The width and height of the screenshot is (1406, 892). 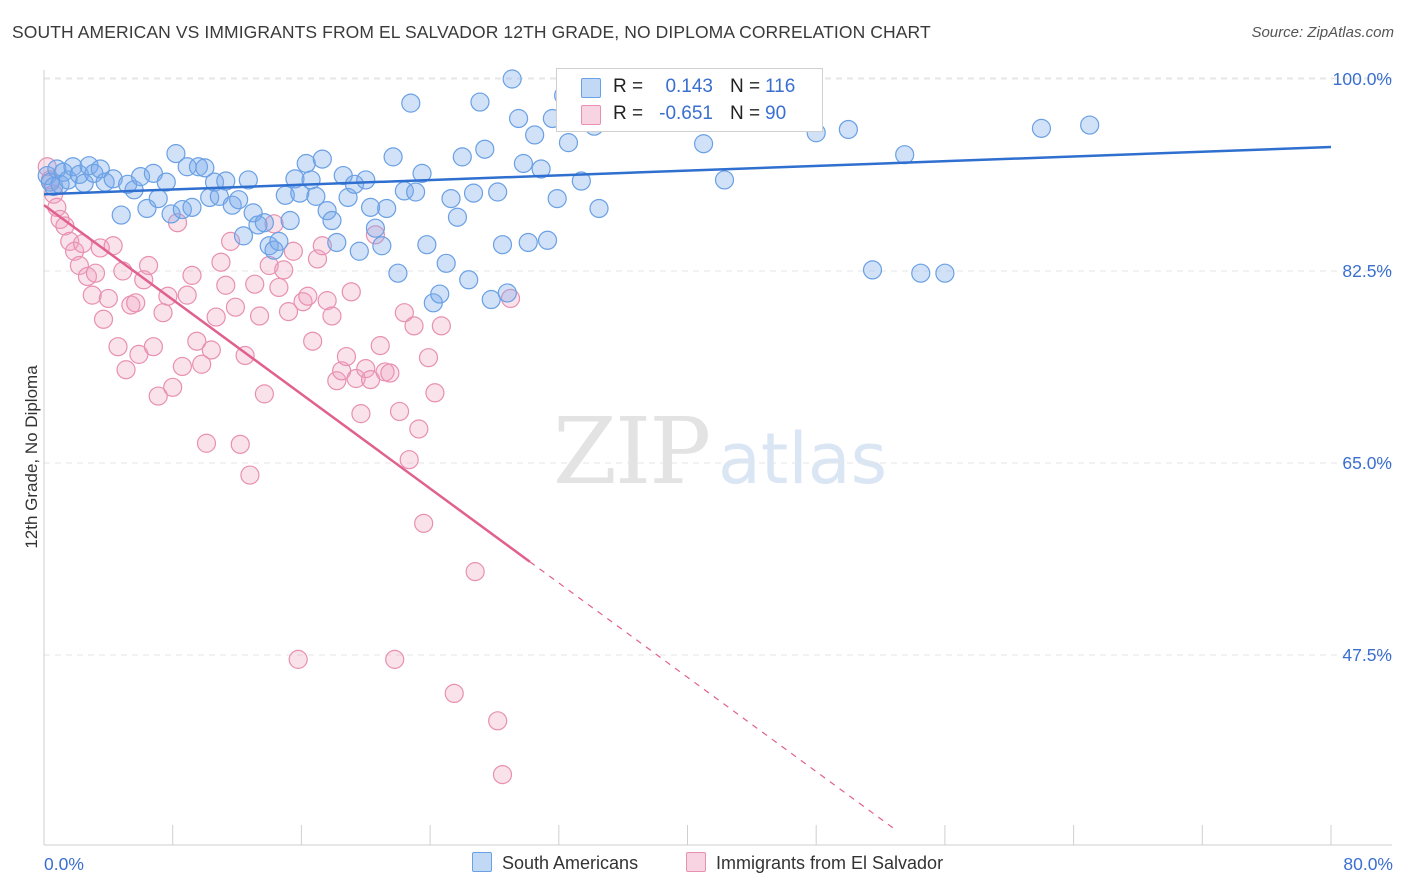 I want to click on watermark-zip: ZIP, so click(x=632, y=451).